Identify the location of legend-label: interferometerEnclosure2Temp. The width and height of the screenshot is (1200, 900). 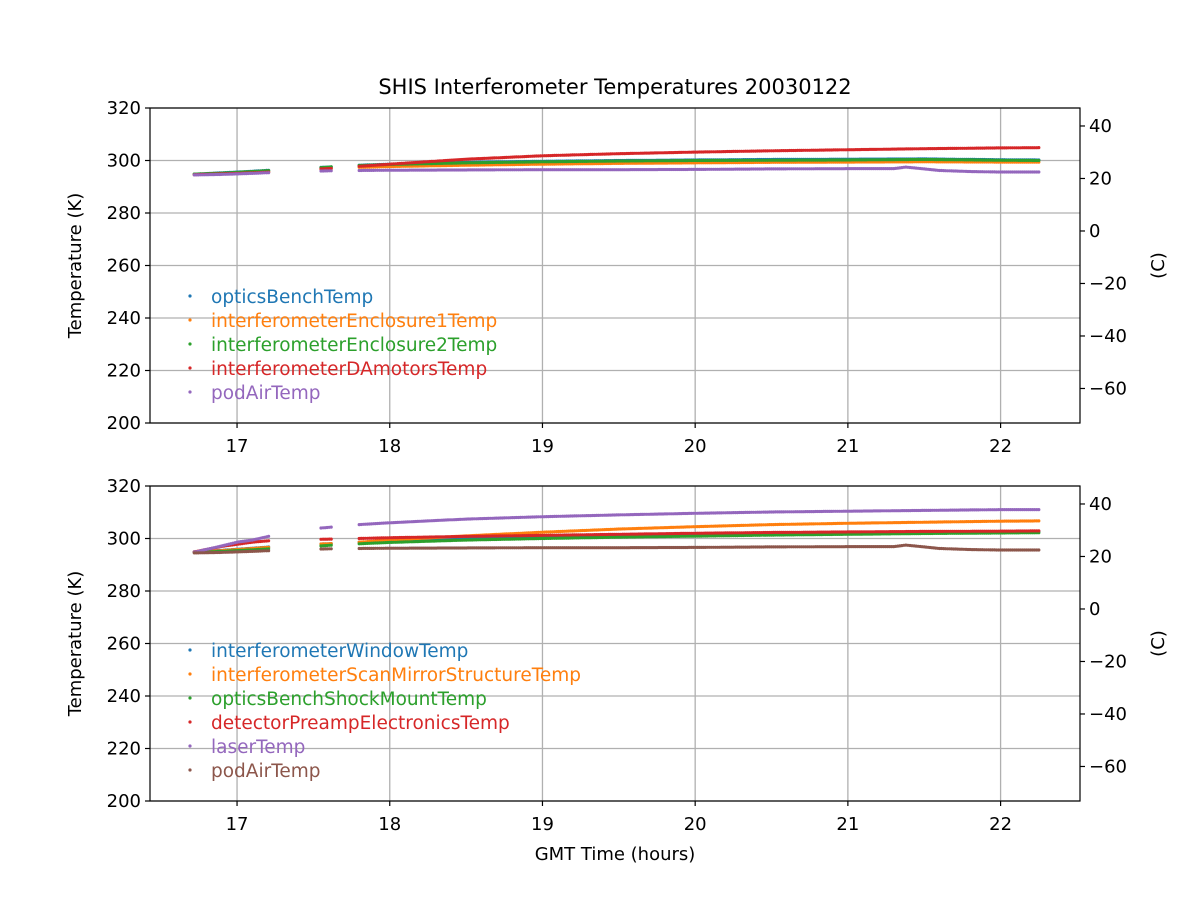
(354, 345).